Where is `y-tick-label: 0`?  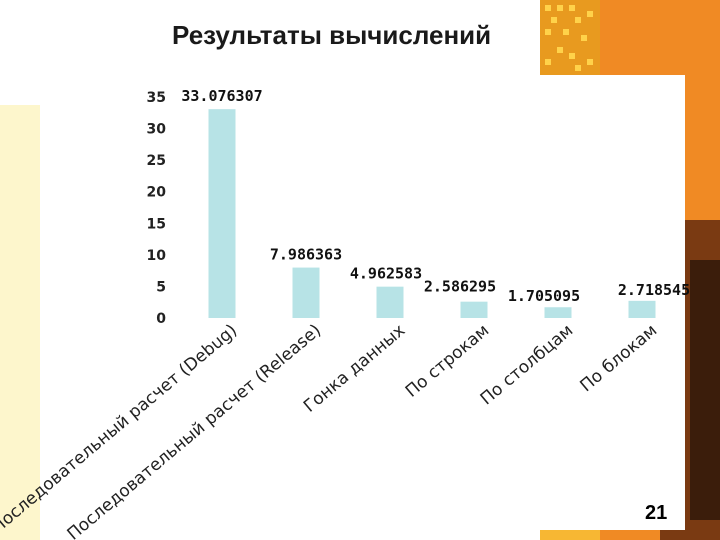
y-tick-label: 0 is located at coordinates (161, 319).